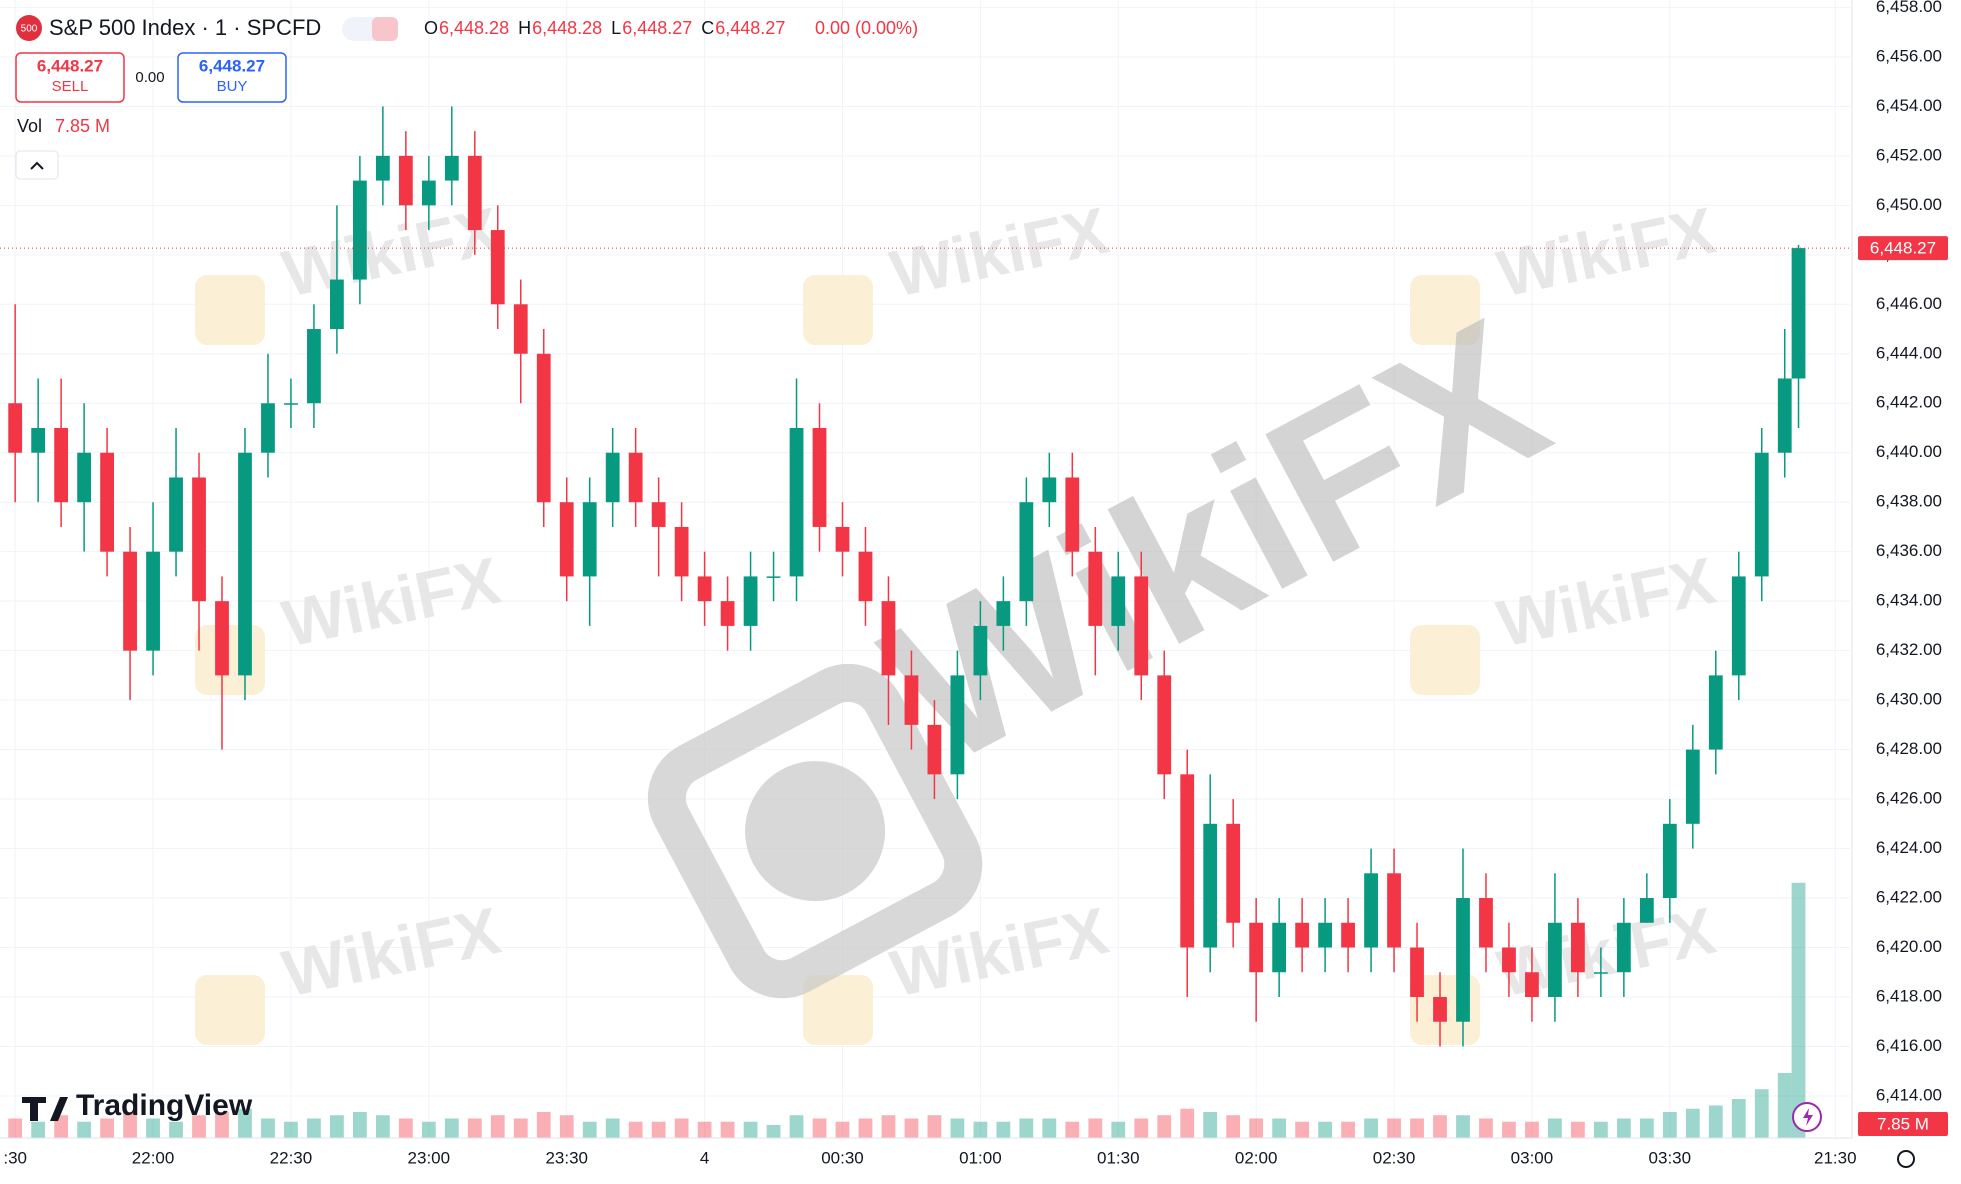 The image size is (1961, 1184). I want to click on y-tick-label: 6,434.00, so click(1909, 600).